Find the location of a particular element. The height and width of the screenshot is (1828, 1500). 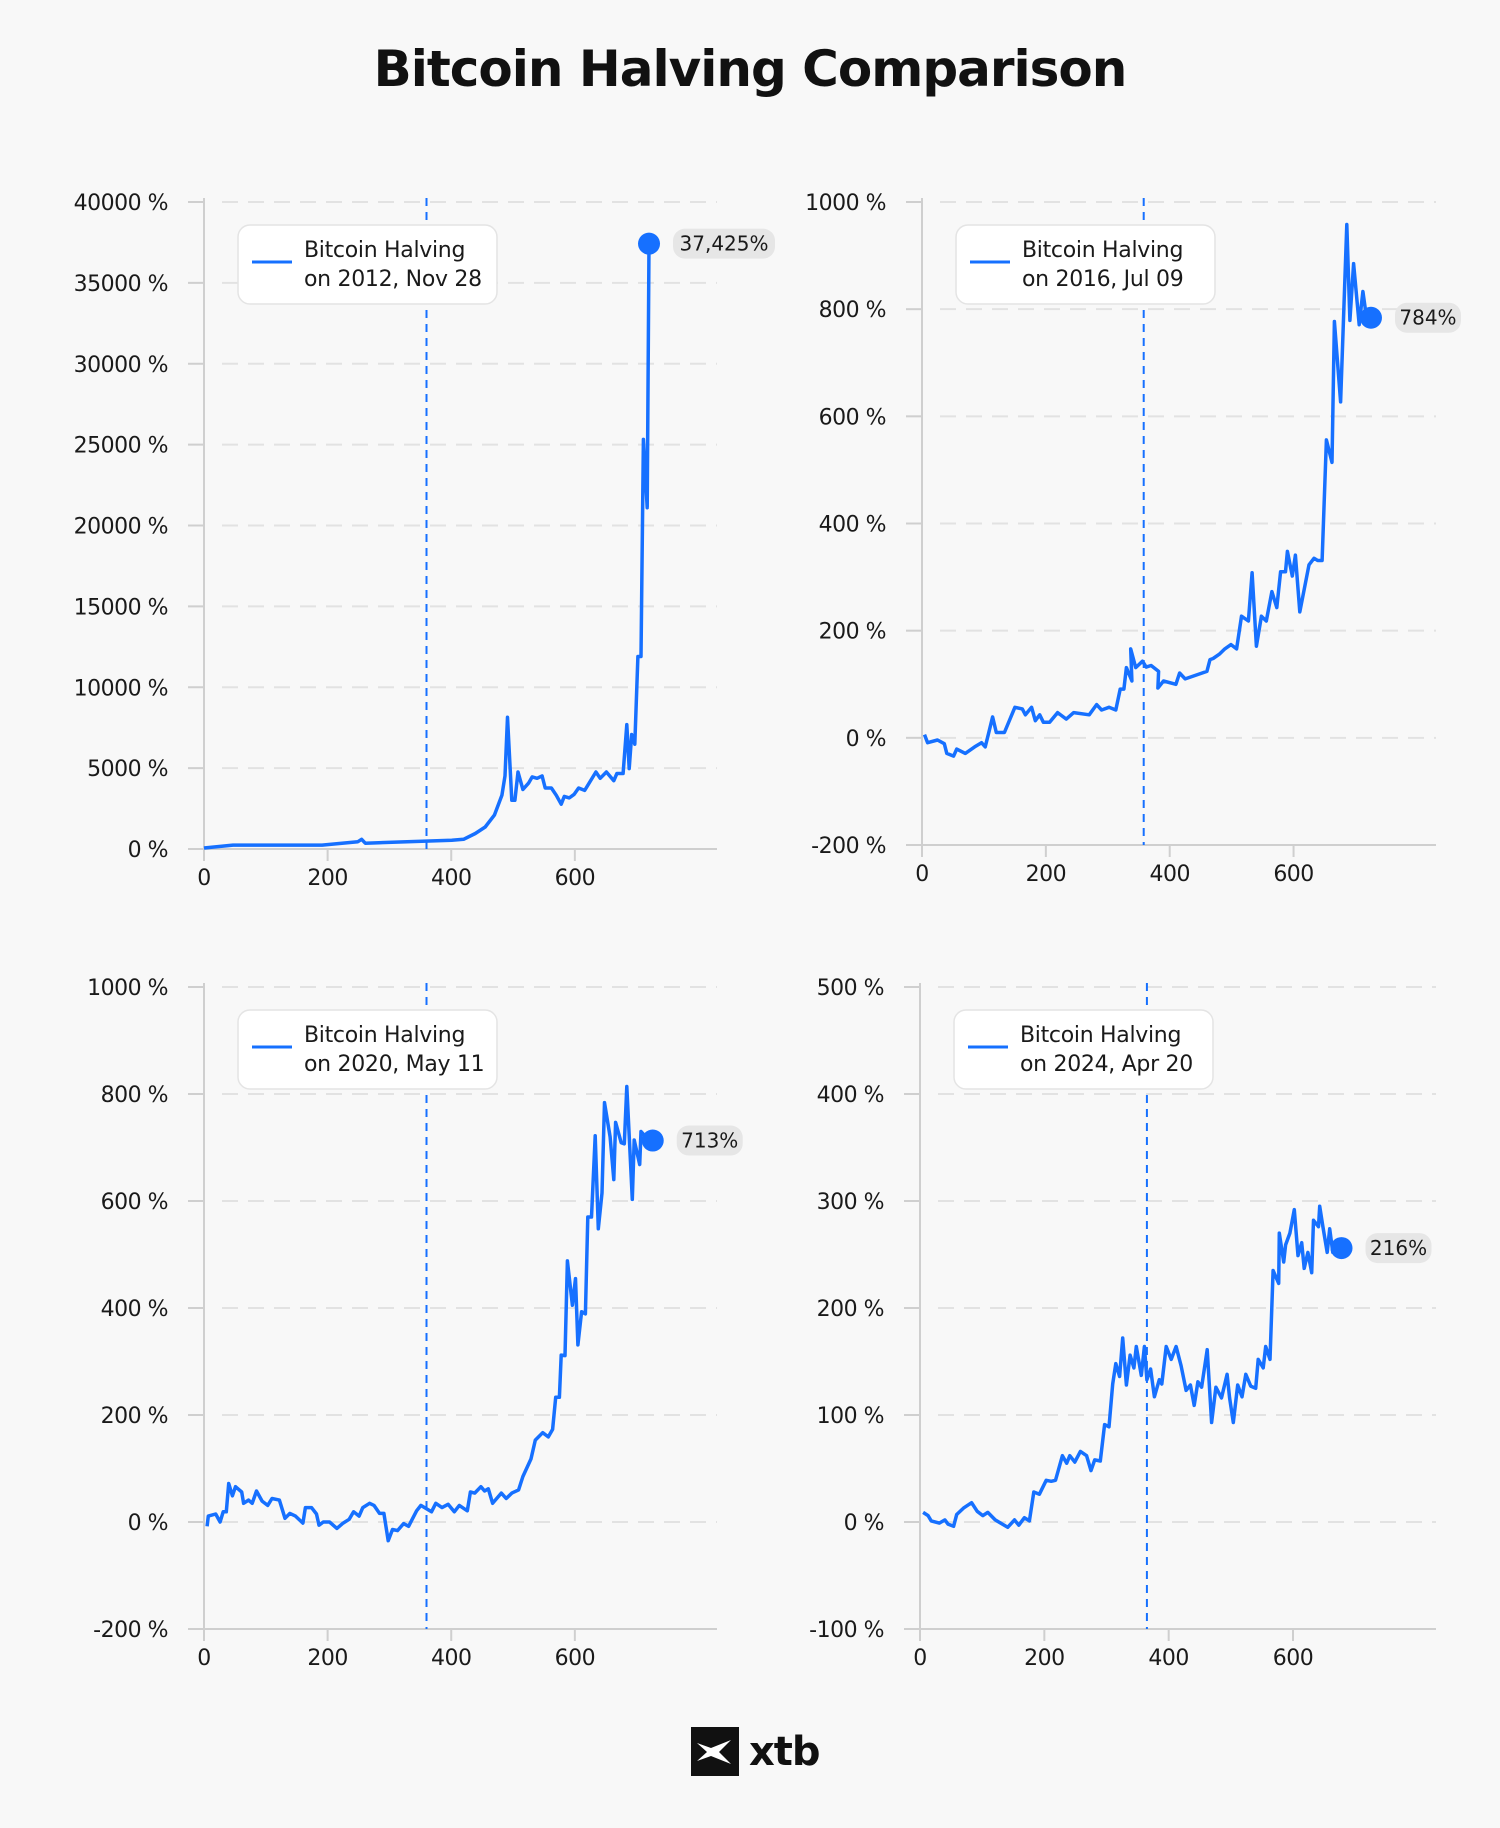

end-label: 784% is located at coordinates (1427, 318).